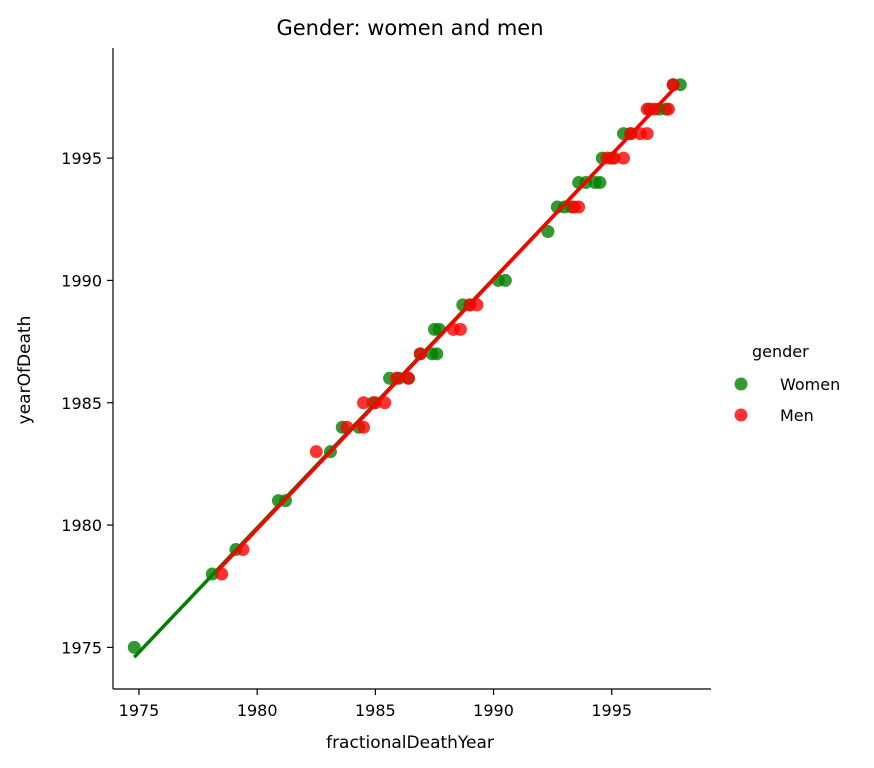 This screenshot has height=768, width=874. I want to click on legend-marker-men, so click(741, 415).